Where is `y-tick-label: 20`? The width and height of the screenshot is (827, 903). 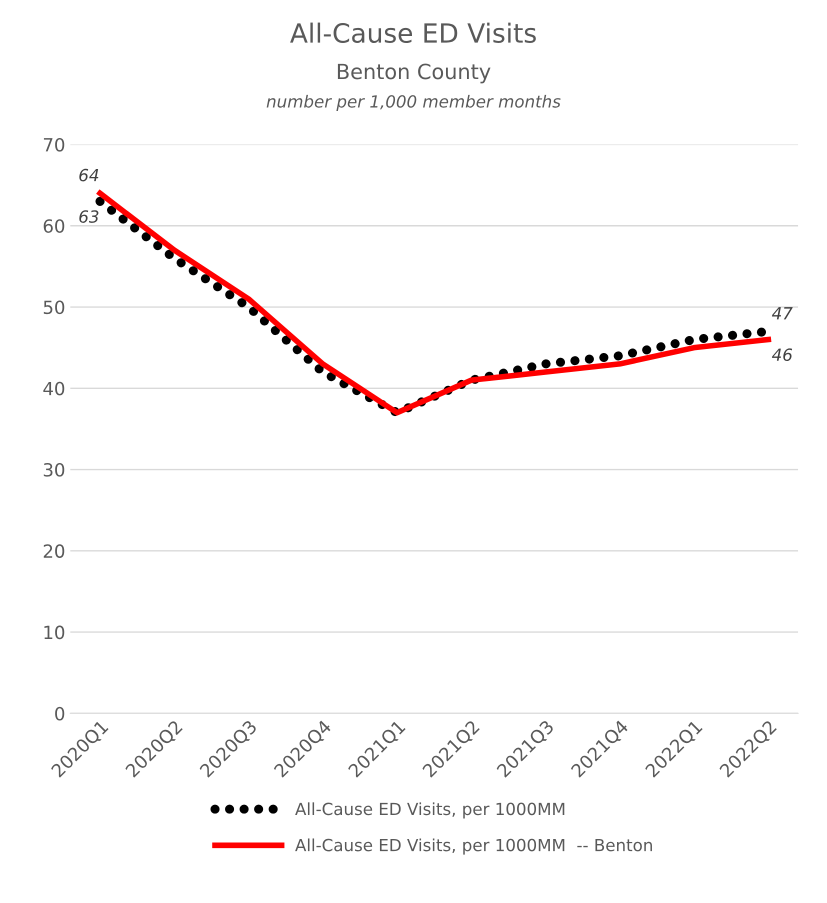
y-tick-label: 20 is located at coordinates (54, 551).